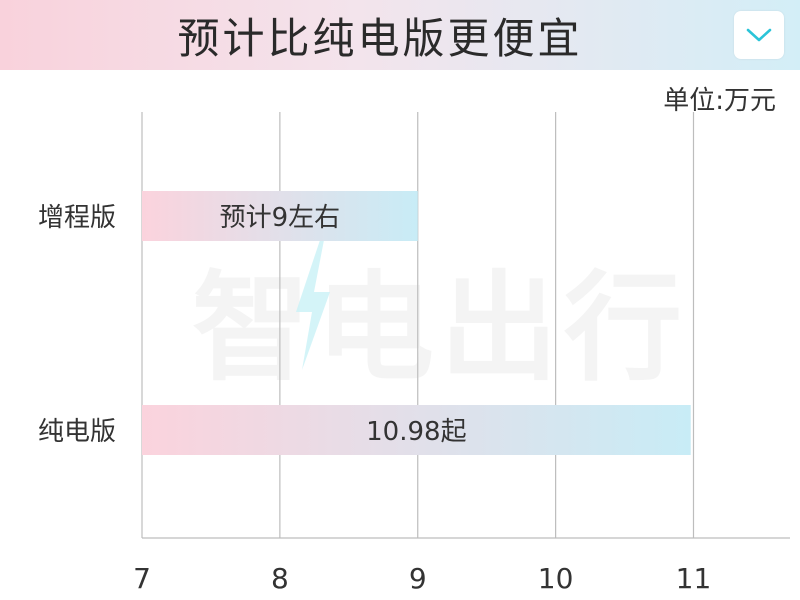 This screenshot has height=600, width=800. Describe the element at coordinates (418, 578) in the screenshot. I see `x-tick-label: 9` at that location.